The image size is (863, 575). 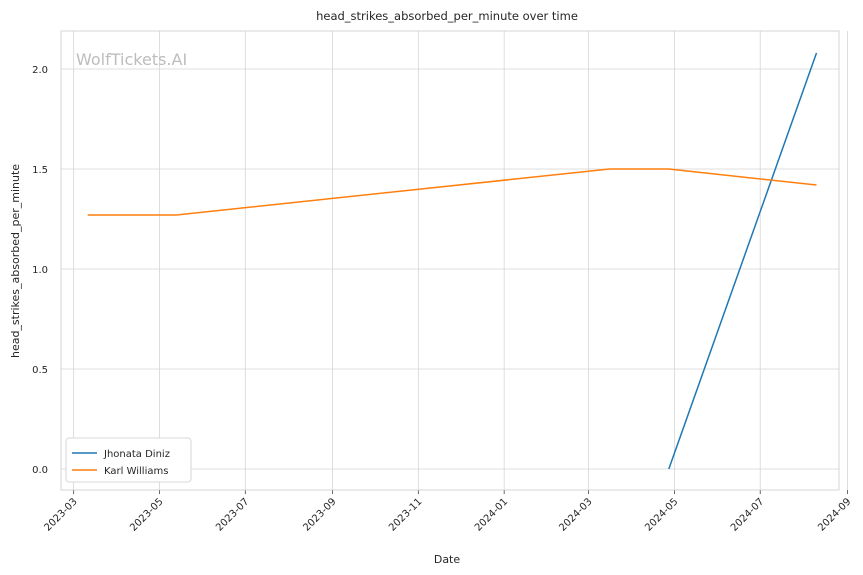 I want to click on x-tick-label: 2023-09, so click(x=319, y=514).